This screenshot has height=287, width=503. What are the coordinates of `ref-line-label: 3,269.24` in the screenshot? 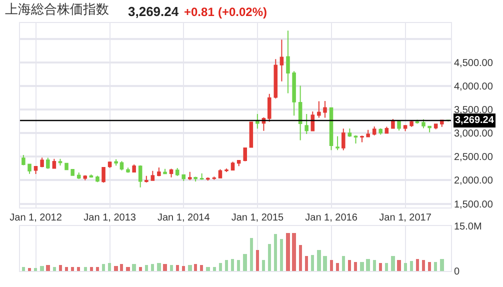 It's located at (474, 120).